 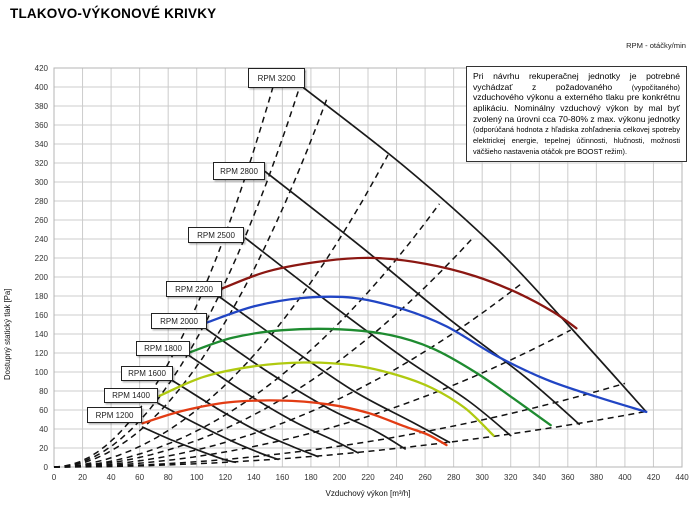 I want to click on y-tick-label: 320, so click(x=42, y=163).